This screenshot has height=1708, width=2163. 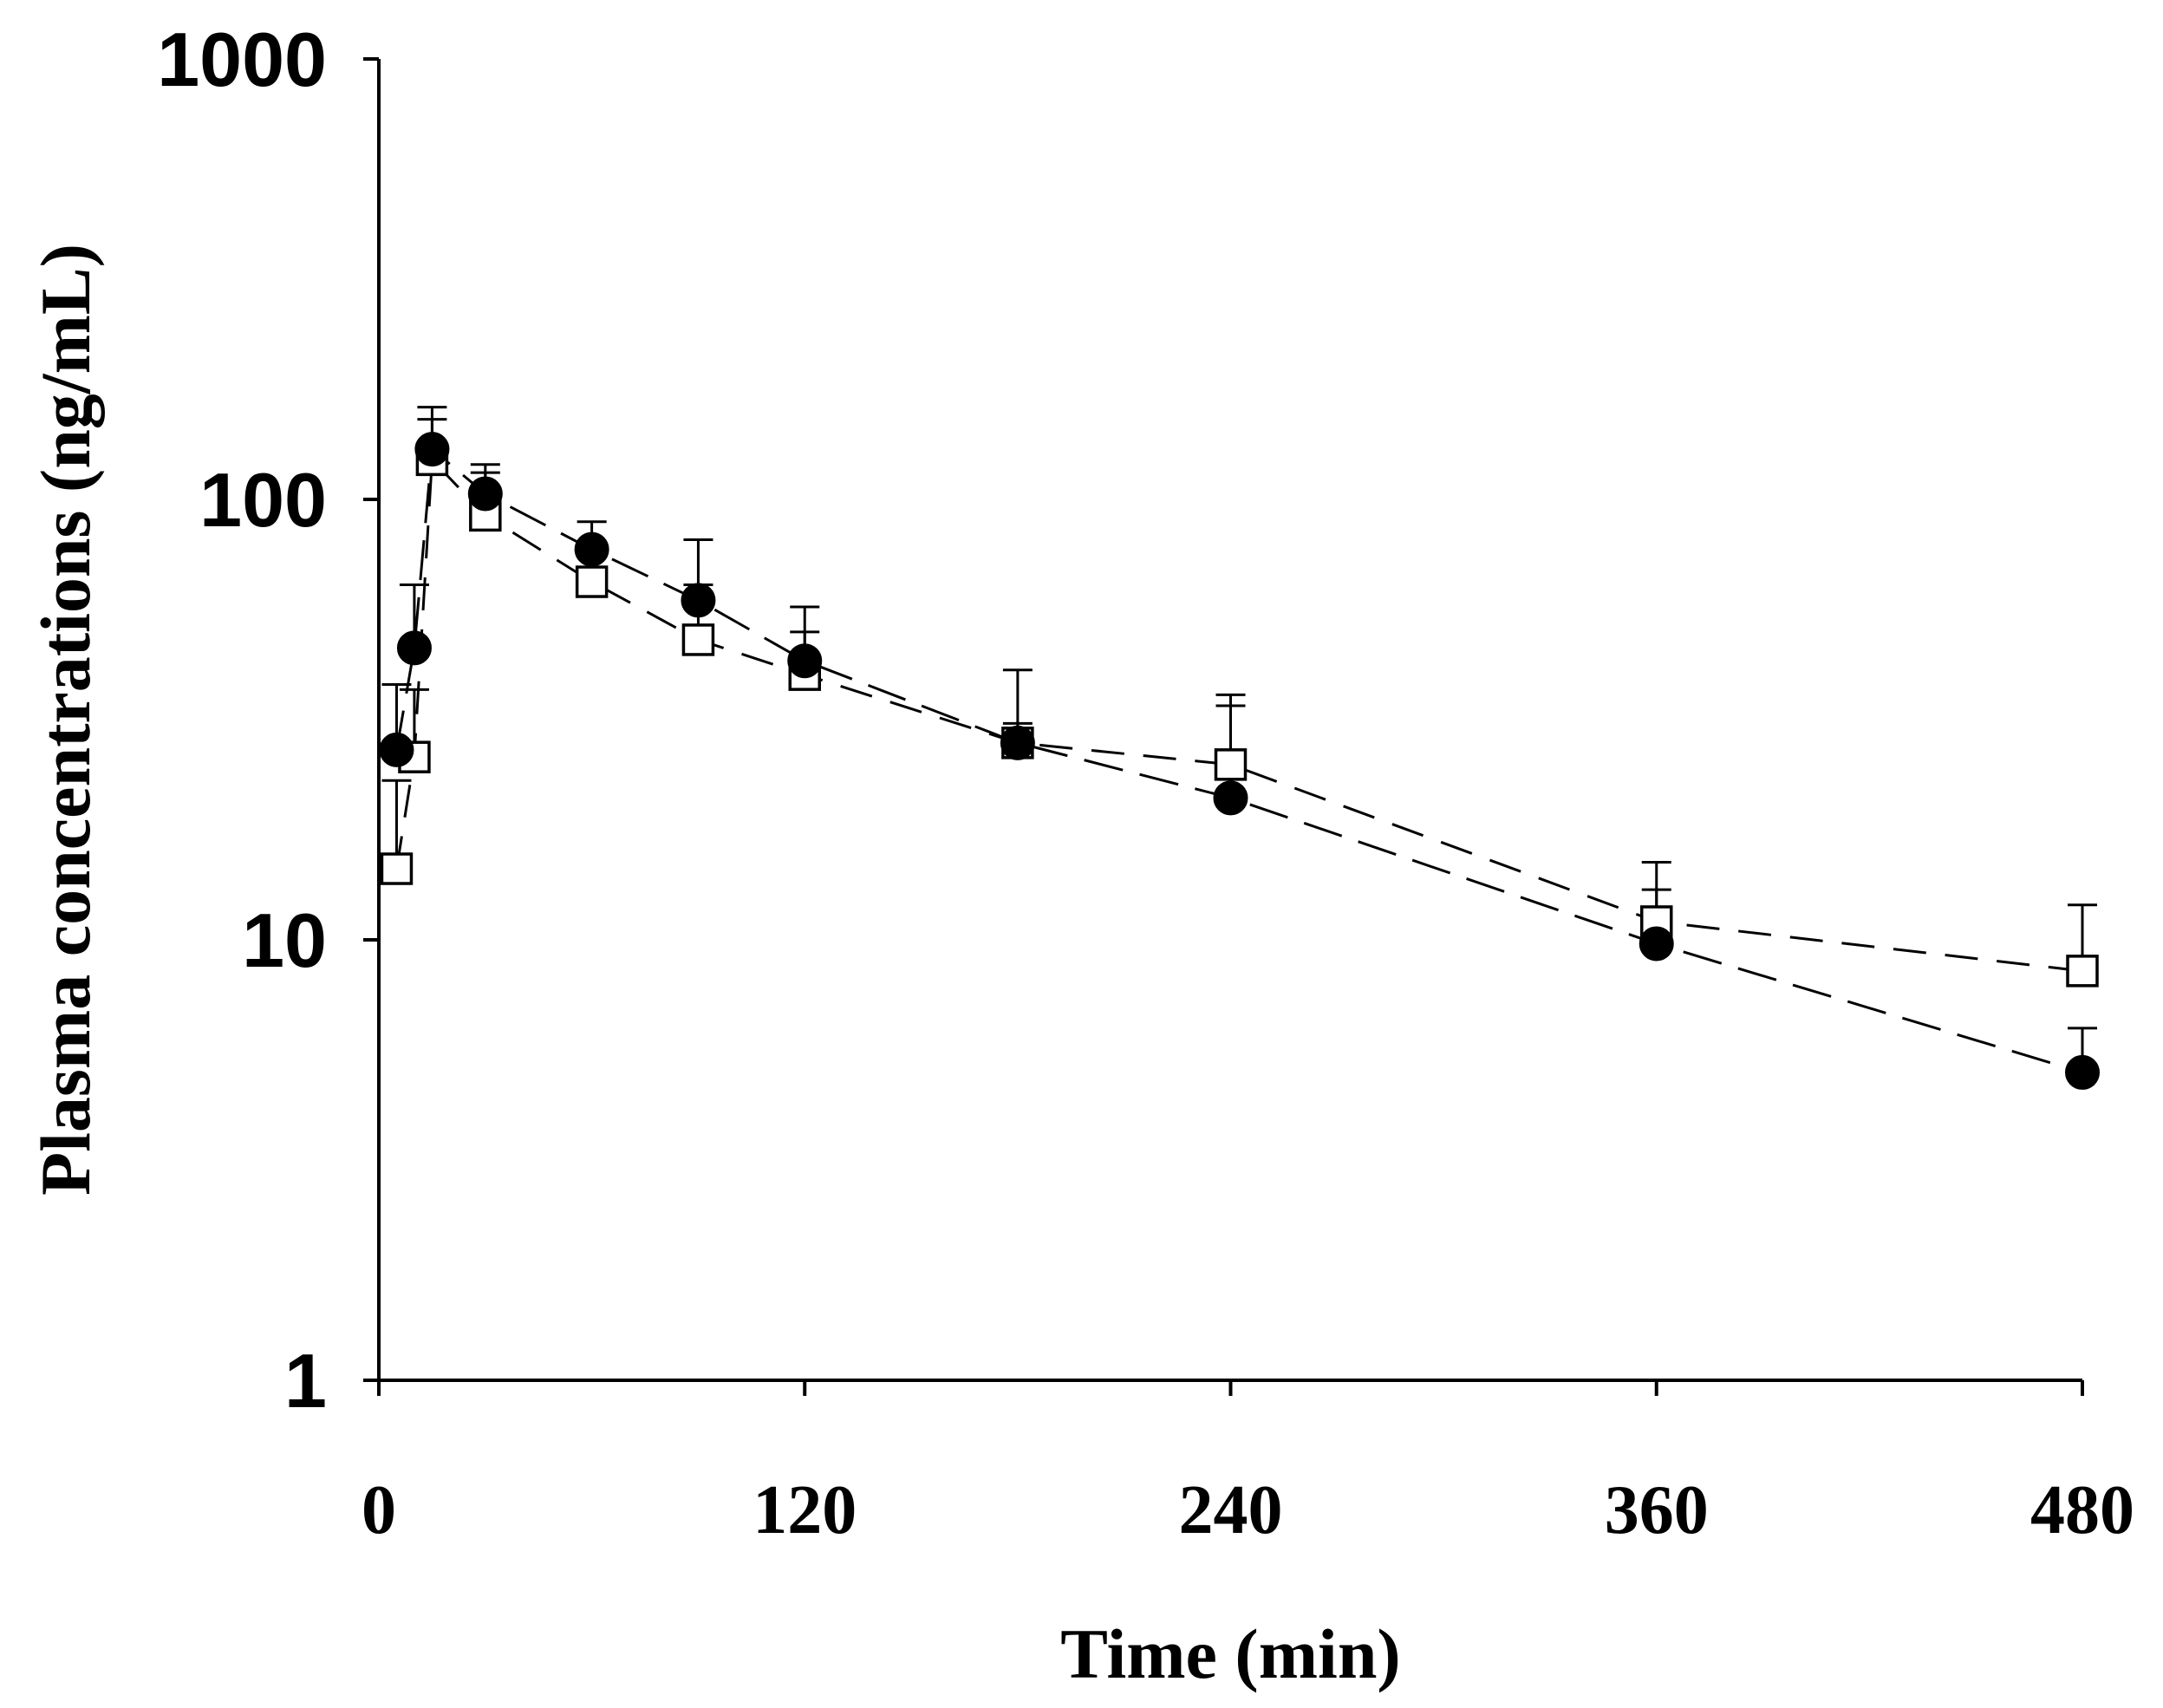 I want to click on x-tick-label: 120, so click(x=805, y=1510).